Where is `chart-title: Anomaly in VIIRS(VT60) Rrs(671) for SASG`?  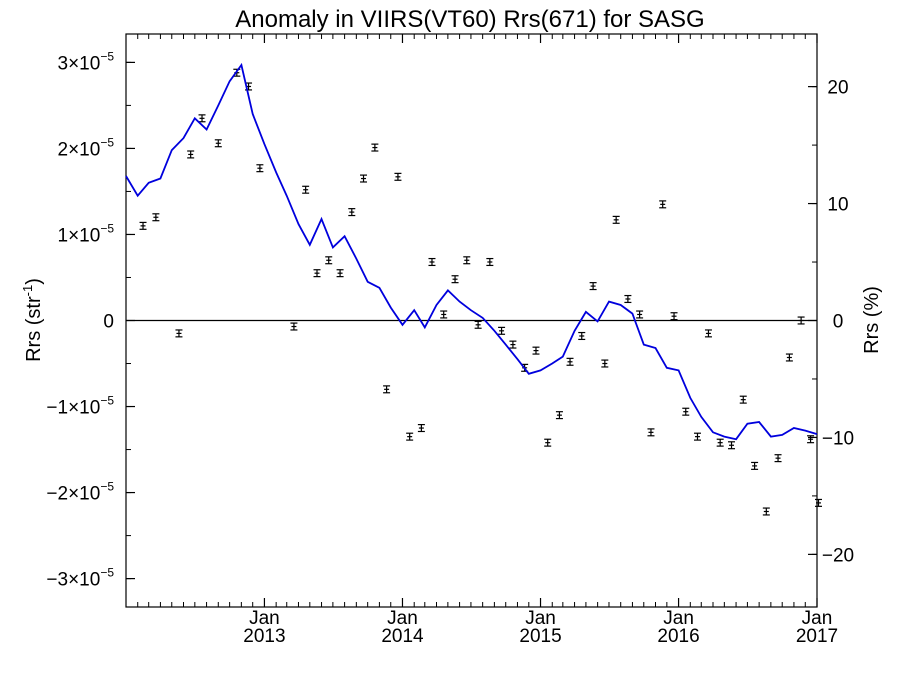
chart-title: Anomaly in VIIRS(VT60) Rrs(671) for SASG is located at coordinates (469, 19).